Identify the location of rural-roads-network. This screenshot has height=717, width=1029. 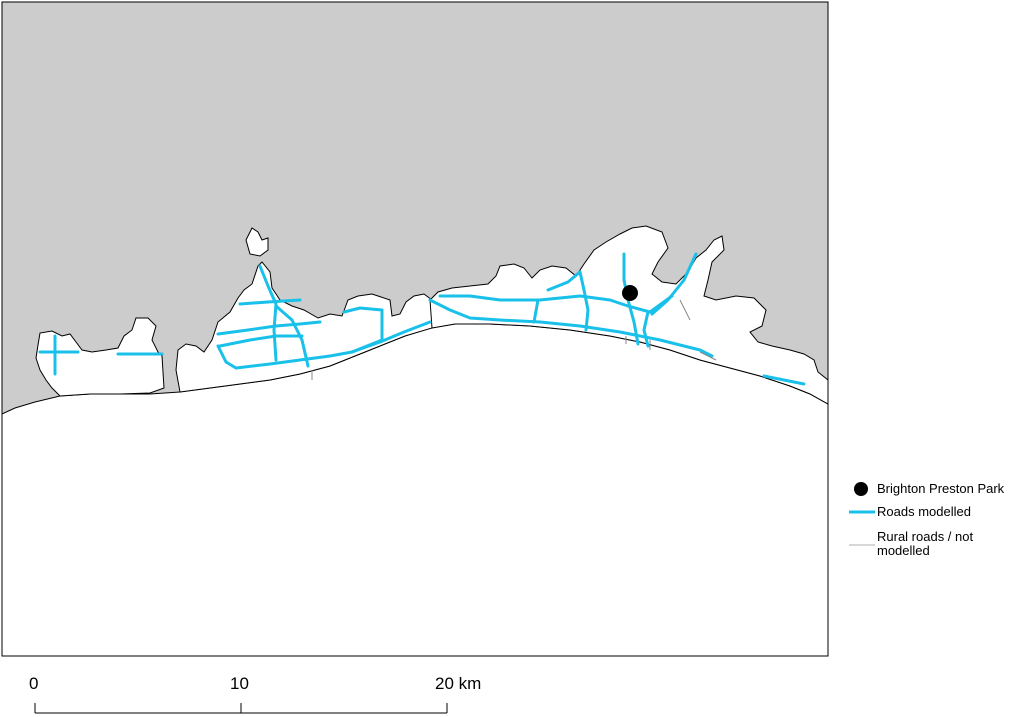
(514, 339).